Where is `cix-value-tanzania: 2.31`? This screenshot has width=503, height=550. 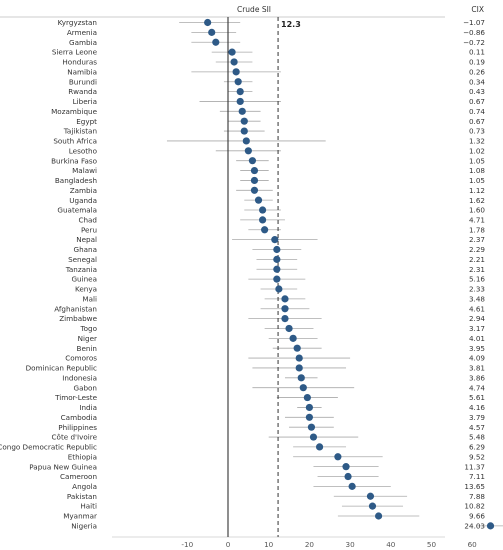 cix-value-tanzania: 2.31 is located at coordinates (477, 269).